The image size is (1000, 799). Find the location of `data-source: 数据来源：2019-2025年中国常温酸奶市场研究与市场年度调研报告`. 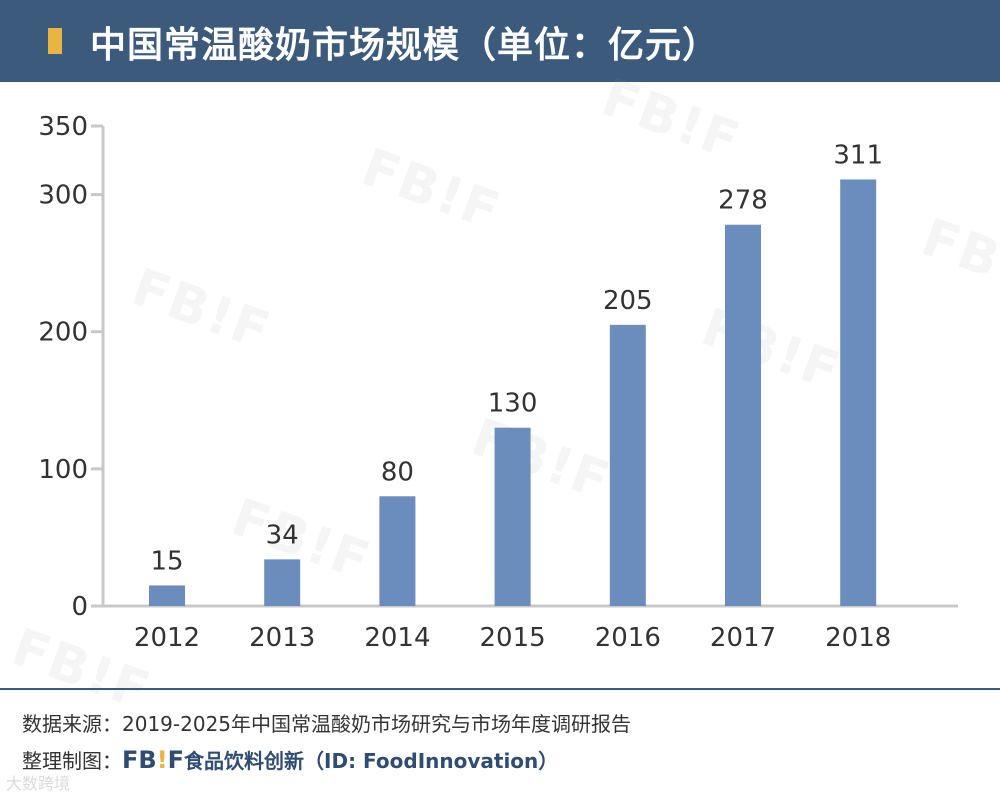

data-source: 数据来源：2019-2025年中国常温酸奶市场研究与市场年度调研报告 is located at coordinates (327, 724).